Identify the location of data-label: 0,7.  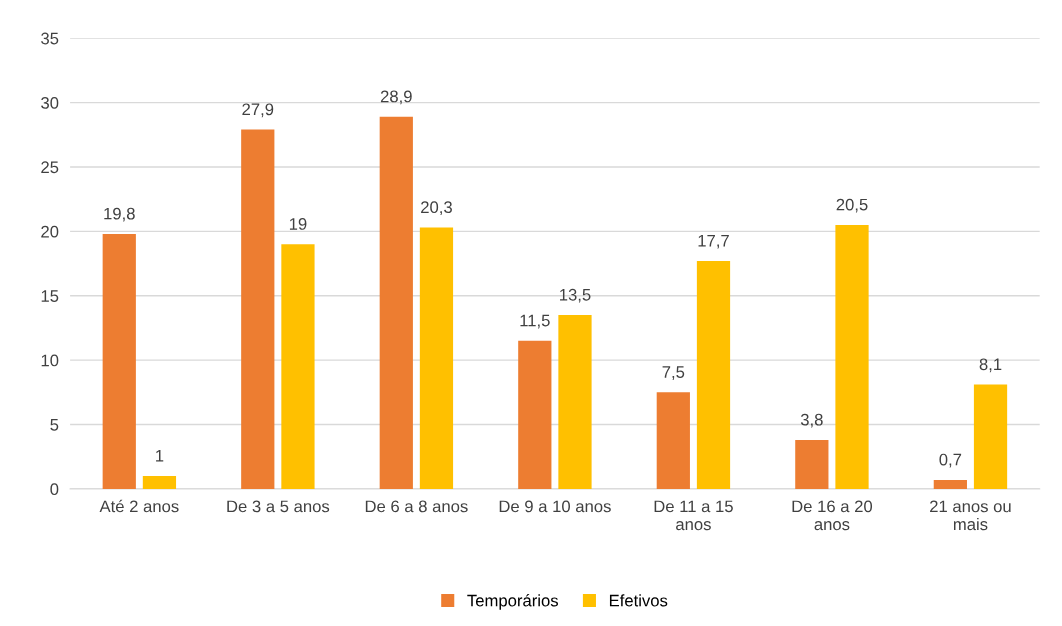
(950, 460).